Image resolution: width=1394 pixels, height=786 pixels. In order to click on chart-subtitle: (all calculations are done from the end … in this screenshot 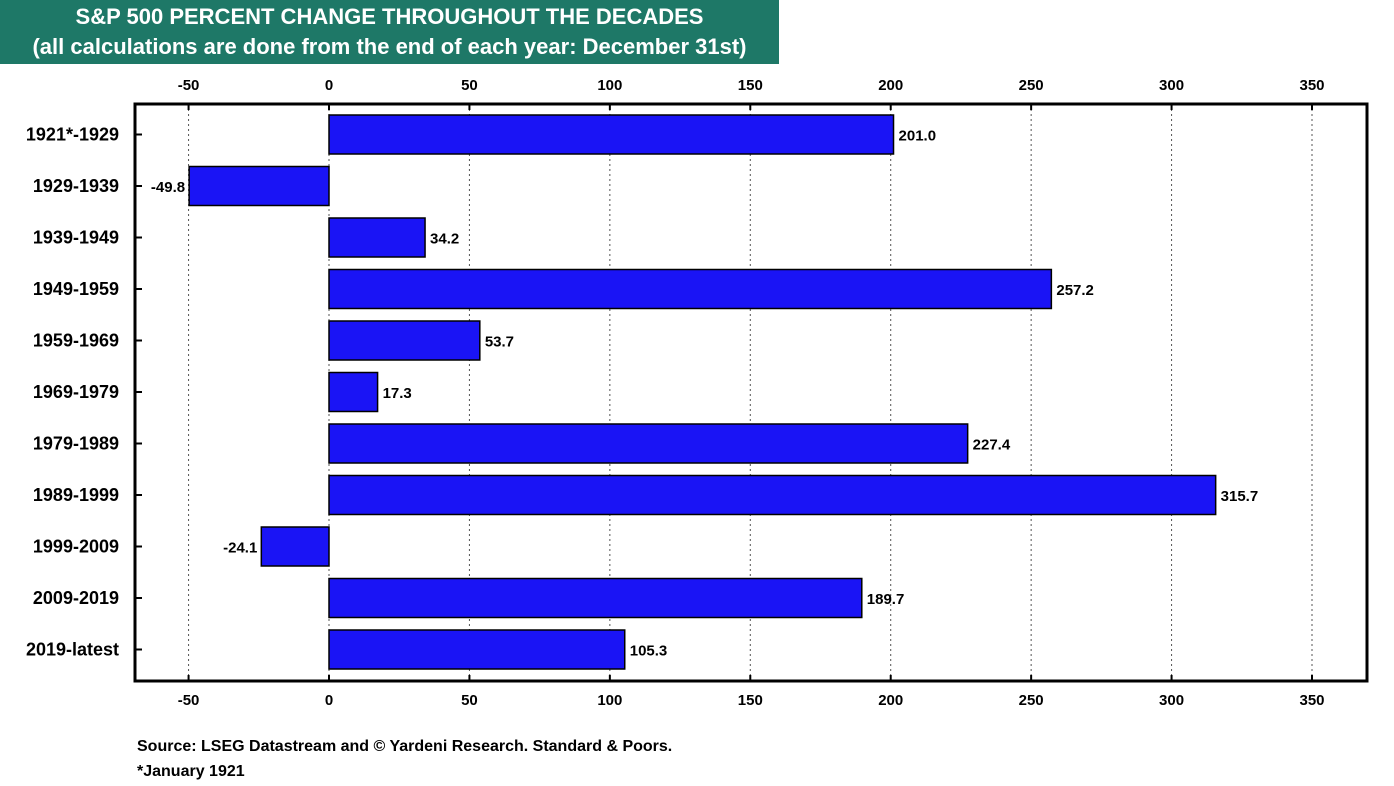, I will do `click(389, 46)`.